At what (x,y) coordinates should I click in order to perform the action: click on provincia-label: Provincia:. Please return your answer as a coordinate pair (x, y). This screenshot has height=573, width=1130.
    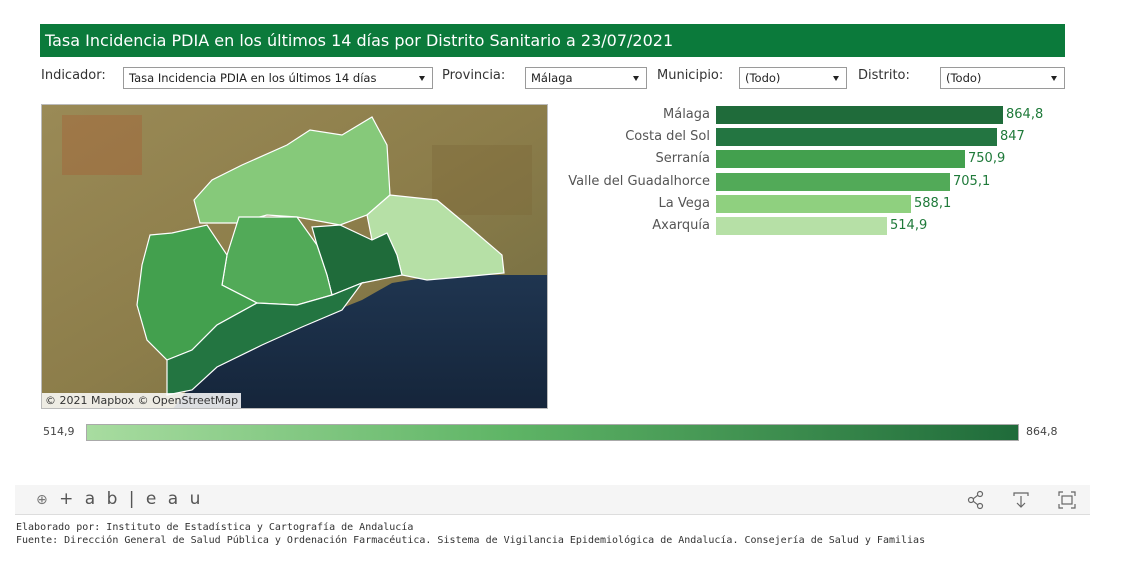
    Looking at the image, I should click on (474, 75).